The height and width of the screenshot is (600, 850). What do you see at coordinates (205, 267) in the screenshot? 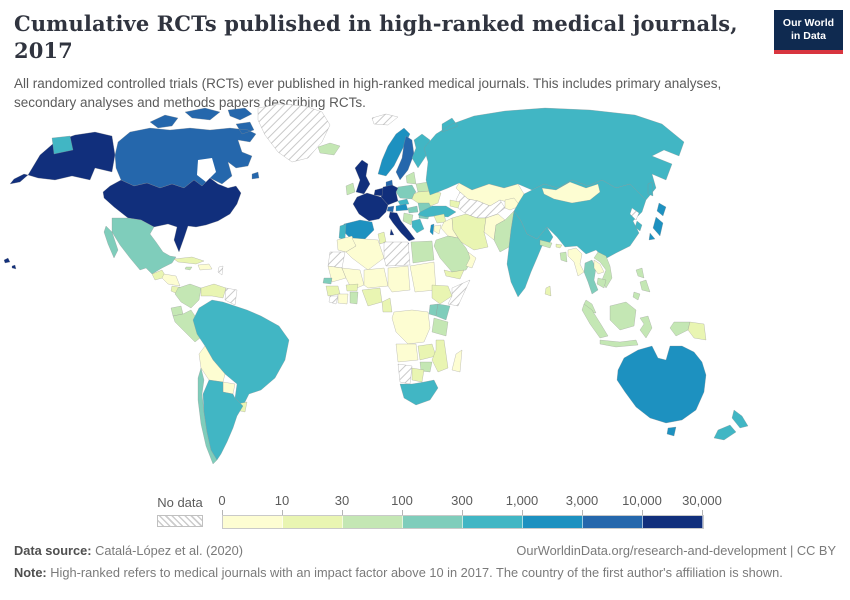
I see `country-hispaniola` at bounding box center [205, 267].